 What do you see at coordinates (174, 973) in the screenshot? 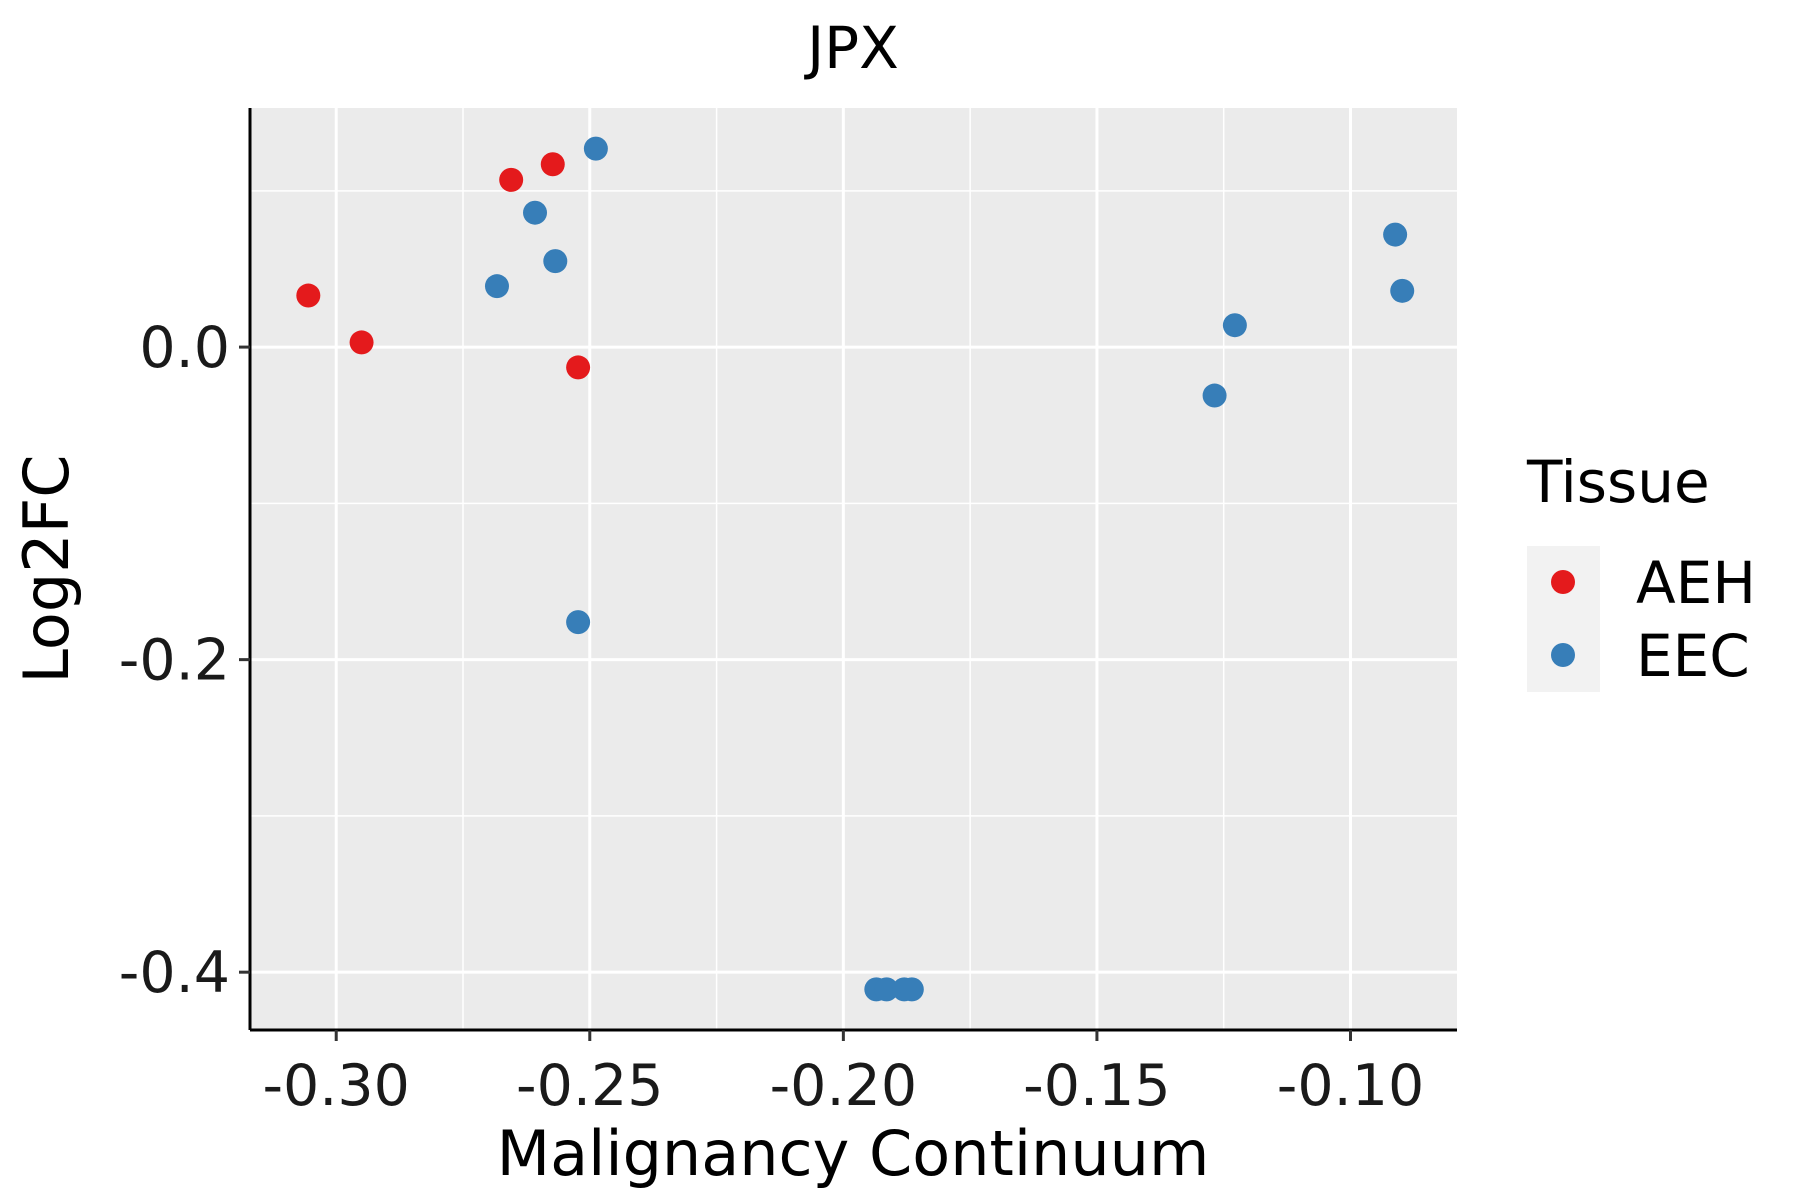
I see `y-tick-label: -0.4` at bounding box center [174, 973].